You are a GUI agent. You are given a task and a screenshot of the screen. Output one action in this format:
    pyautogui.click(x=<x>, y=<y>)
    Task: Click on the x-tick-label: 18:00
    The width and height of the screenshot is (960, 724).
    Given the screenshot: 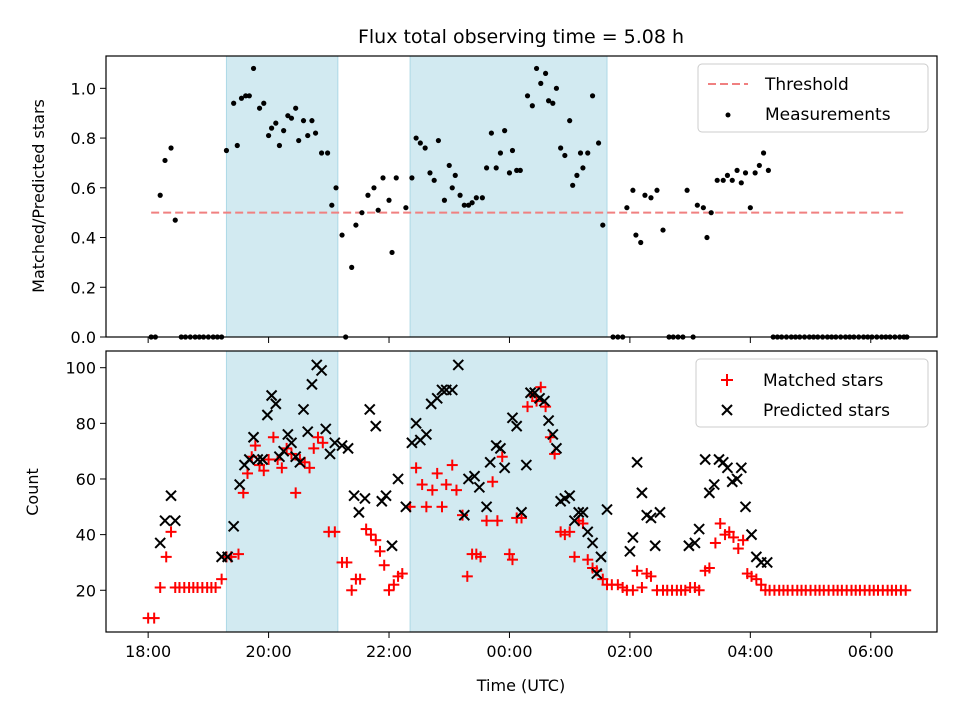 What is the action you would take?
    pyautogui.click(x=148, y=651)
    